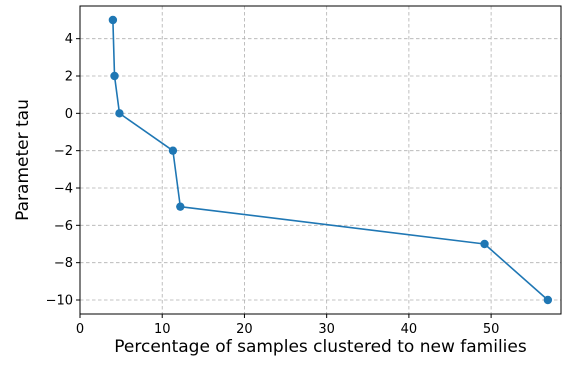 The image size is (569, 365). What do you see at coordinates (69, 77) in the screenshot?
I see `y-tick-label: 2` at bounding box center [69, 77].